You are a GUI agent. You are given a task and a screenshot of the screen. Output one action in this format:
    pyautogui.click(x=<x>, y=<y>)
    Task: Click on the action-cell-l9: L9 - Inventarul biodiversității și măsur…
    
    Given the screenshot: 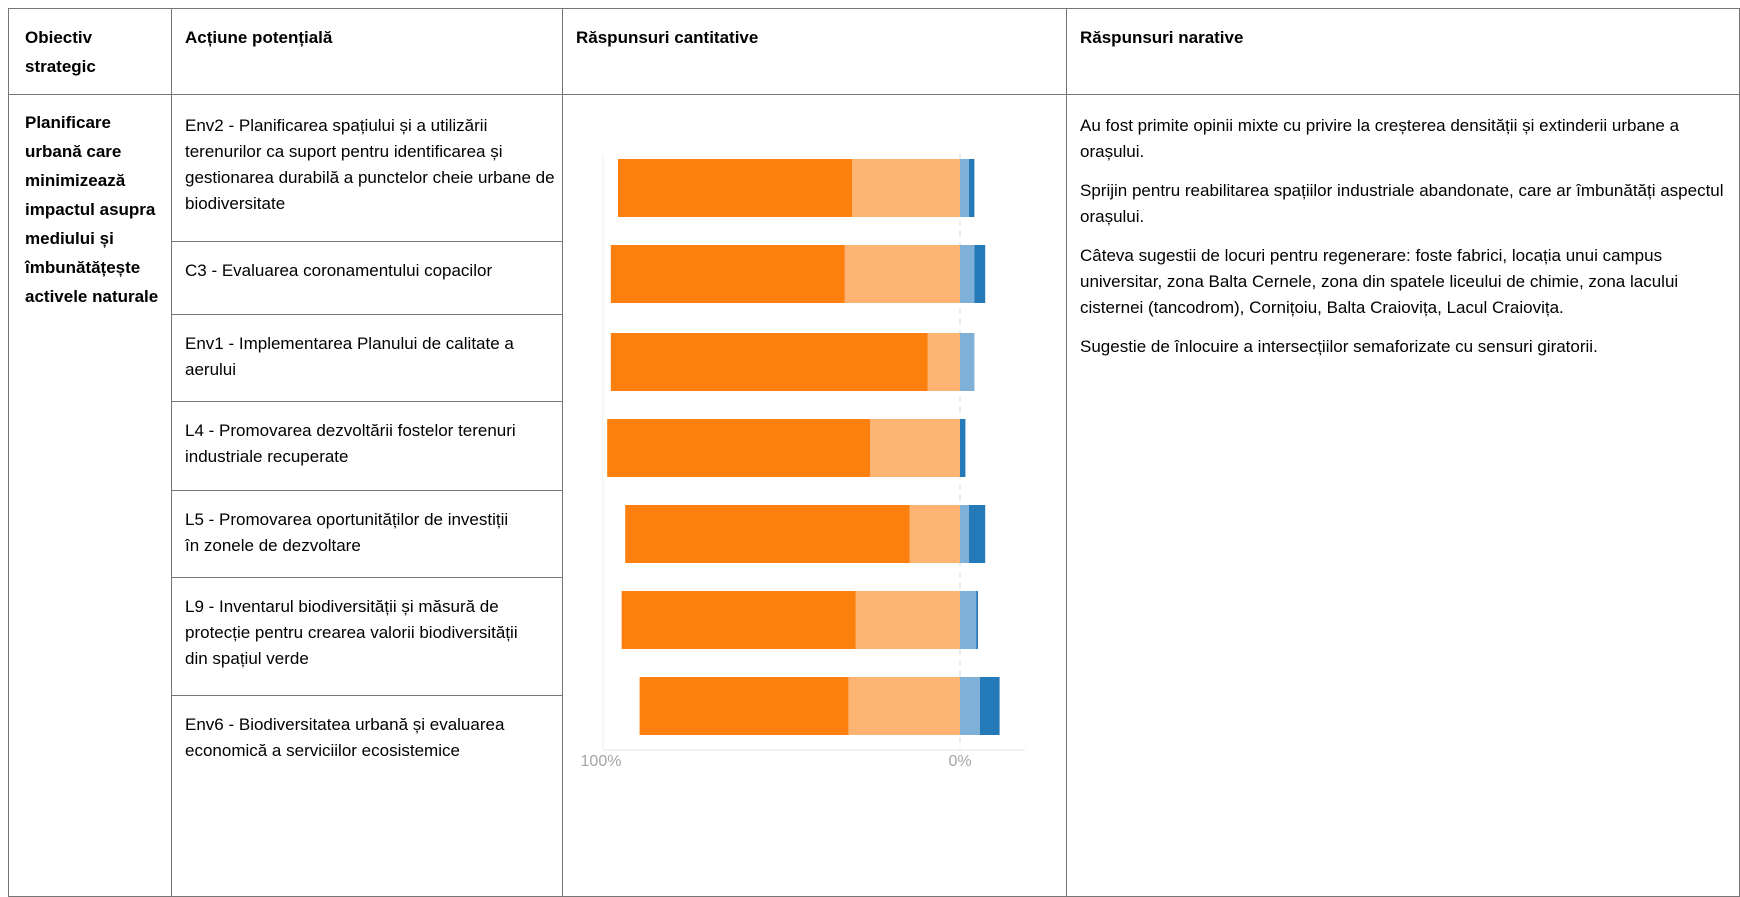 What is the action you would take?
    pyautogui.click(x=351, y=632)
    